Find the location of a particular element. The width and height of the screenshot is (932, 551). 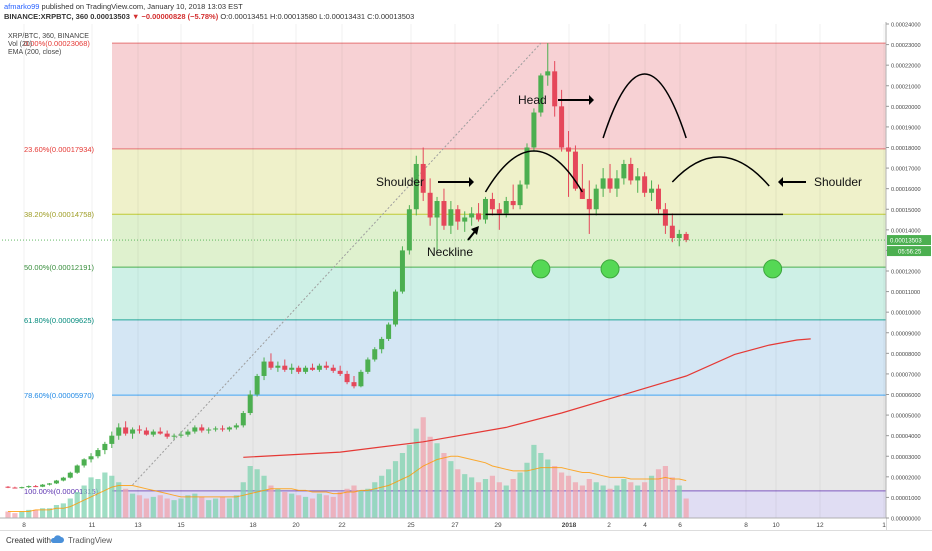

symbol-info: BINANCE:XRPBTC, 360 0.00013503 is located at coordinates (67, 16).